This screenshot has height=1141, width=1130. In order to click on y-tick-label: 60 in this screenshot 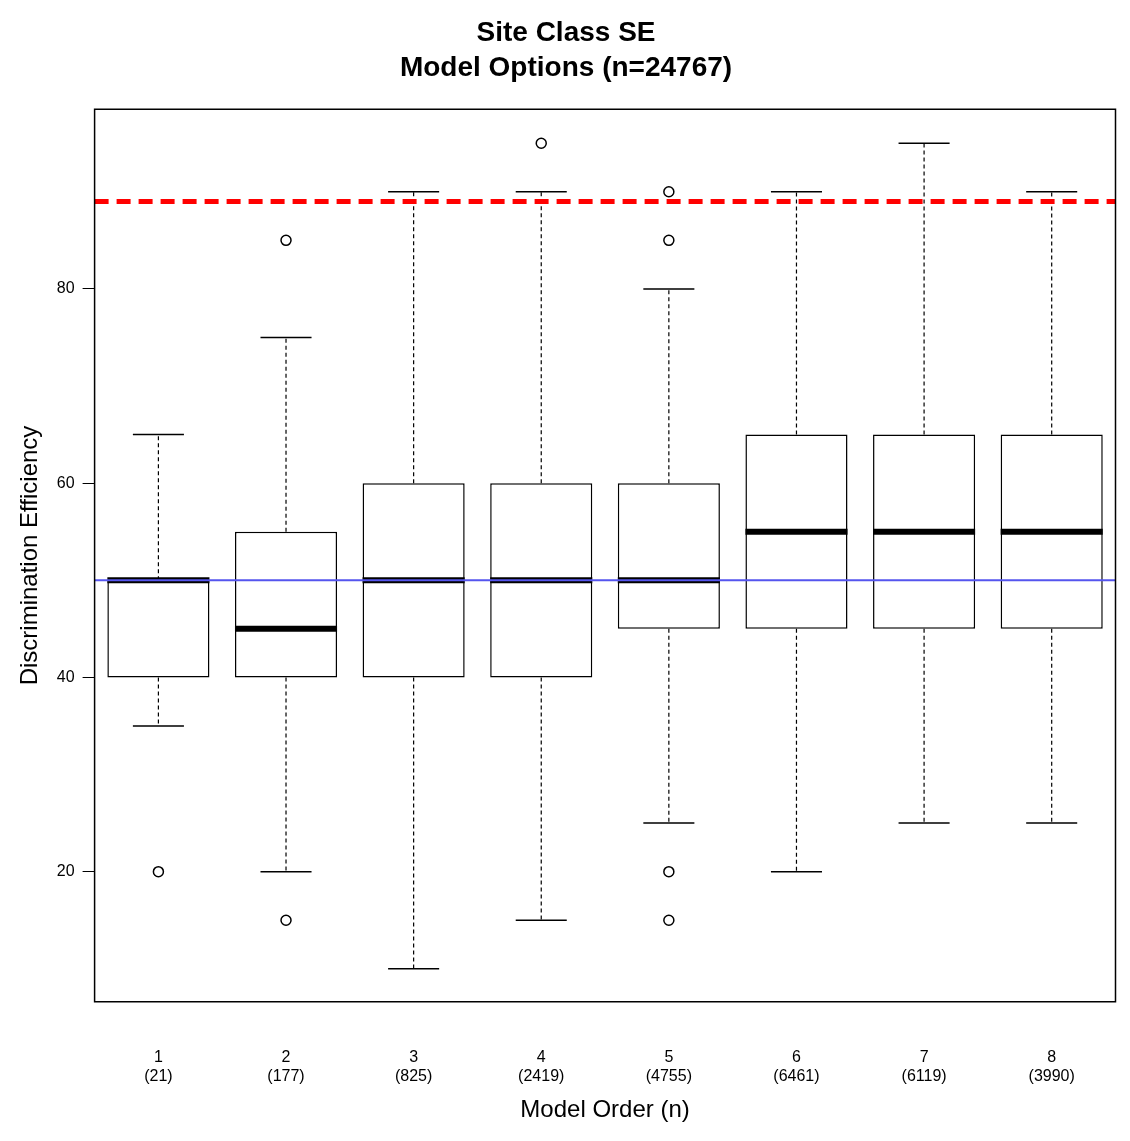, I will do `click(65, 482)`.